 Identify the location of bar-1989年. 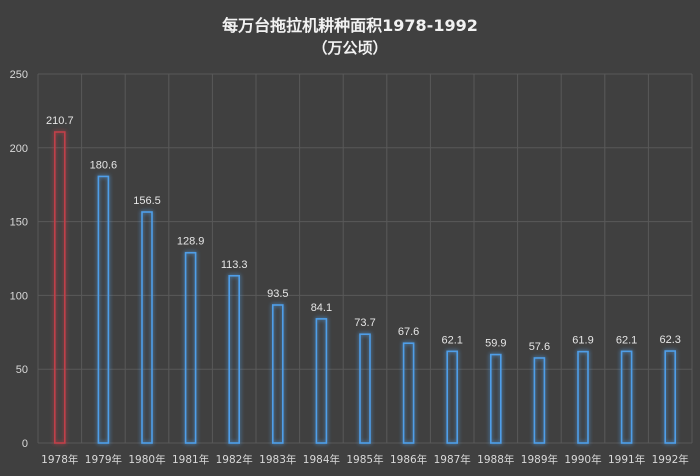
(539, 400).